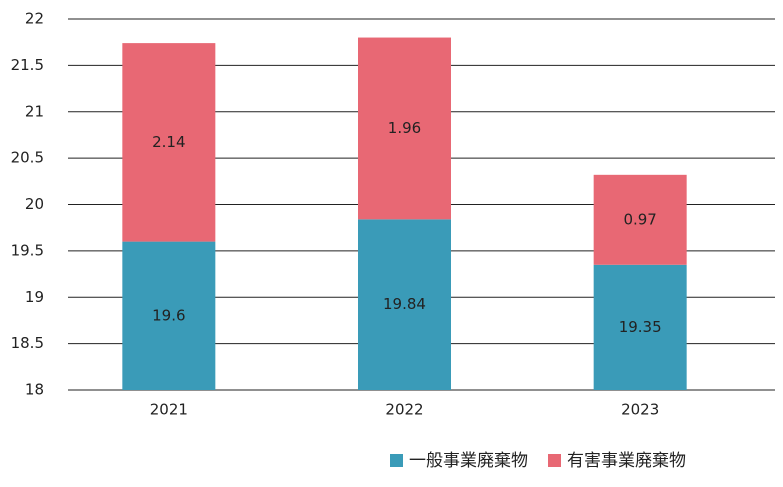 The image size is (783, 487). I want to click on y-tick-label: 19, so click(34, 297).